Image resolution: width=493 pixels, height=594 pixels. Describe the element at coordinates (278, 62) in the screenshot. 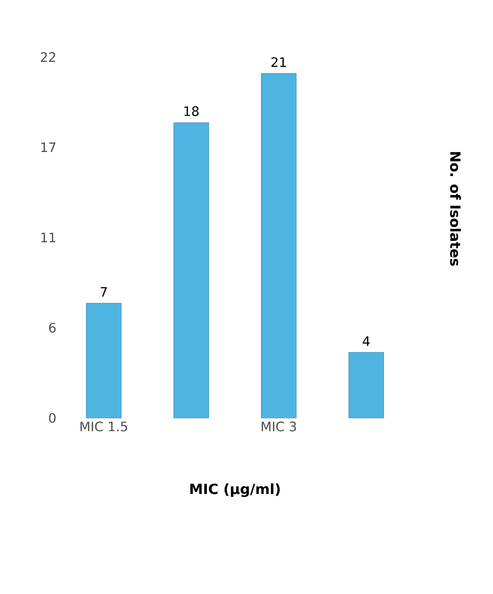

I see `data-label: 21` at that location.